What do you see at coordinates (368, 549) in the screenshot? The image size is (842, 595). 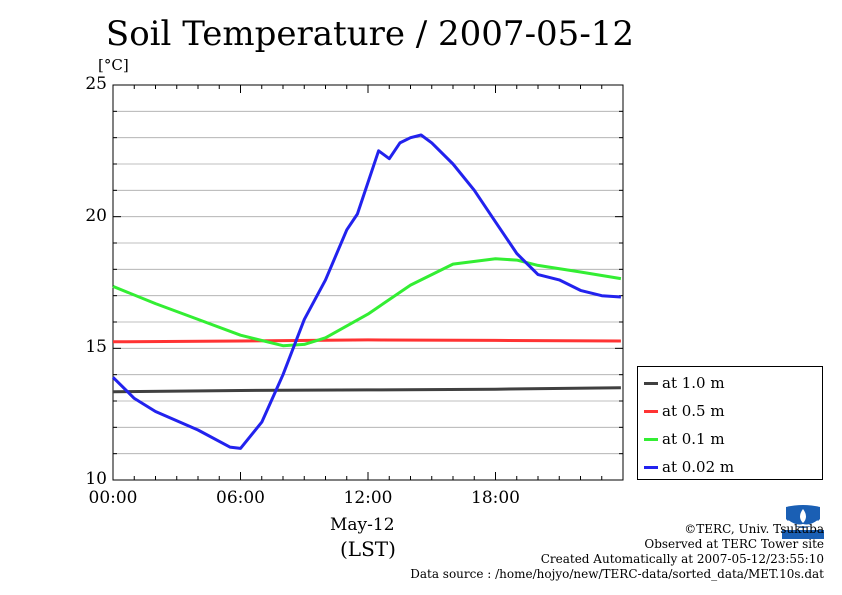 I see `x-axis-zone-label: (LST)` at bounding box center [368, 549].